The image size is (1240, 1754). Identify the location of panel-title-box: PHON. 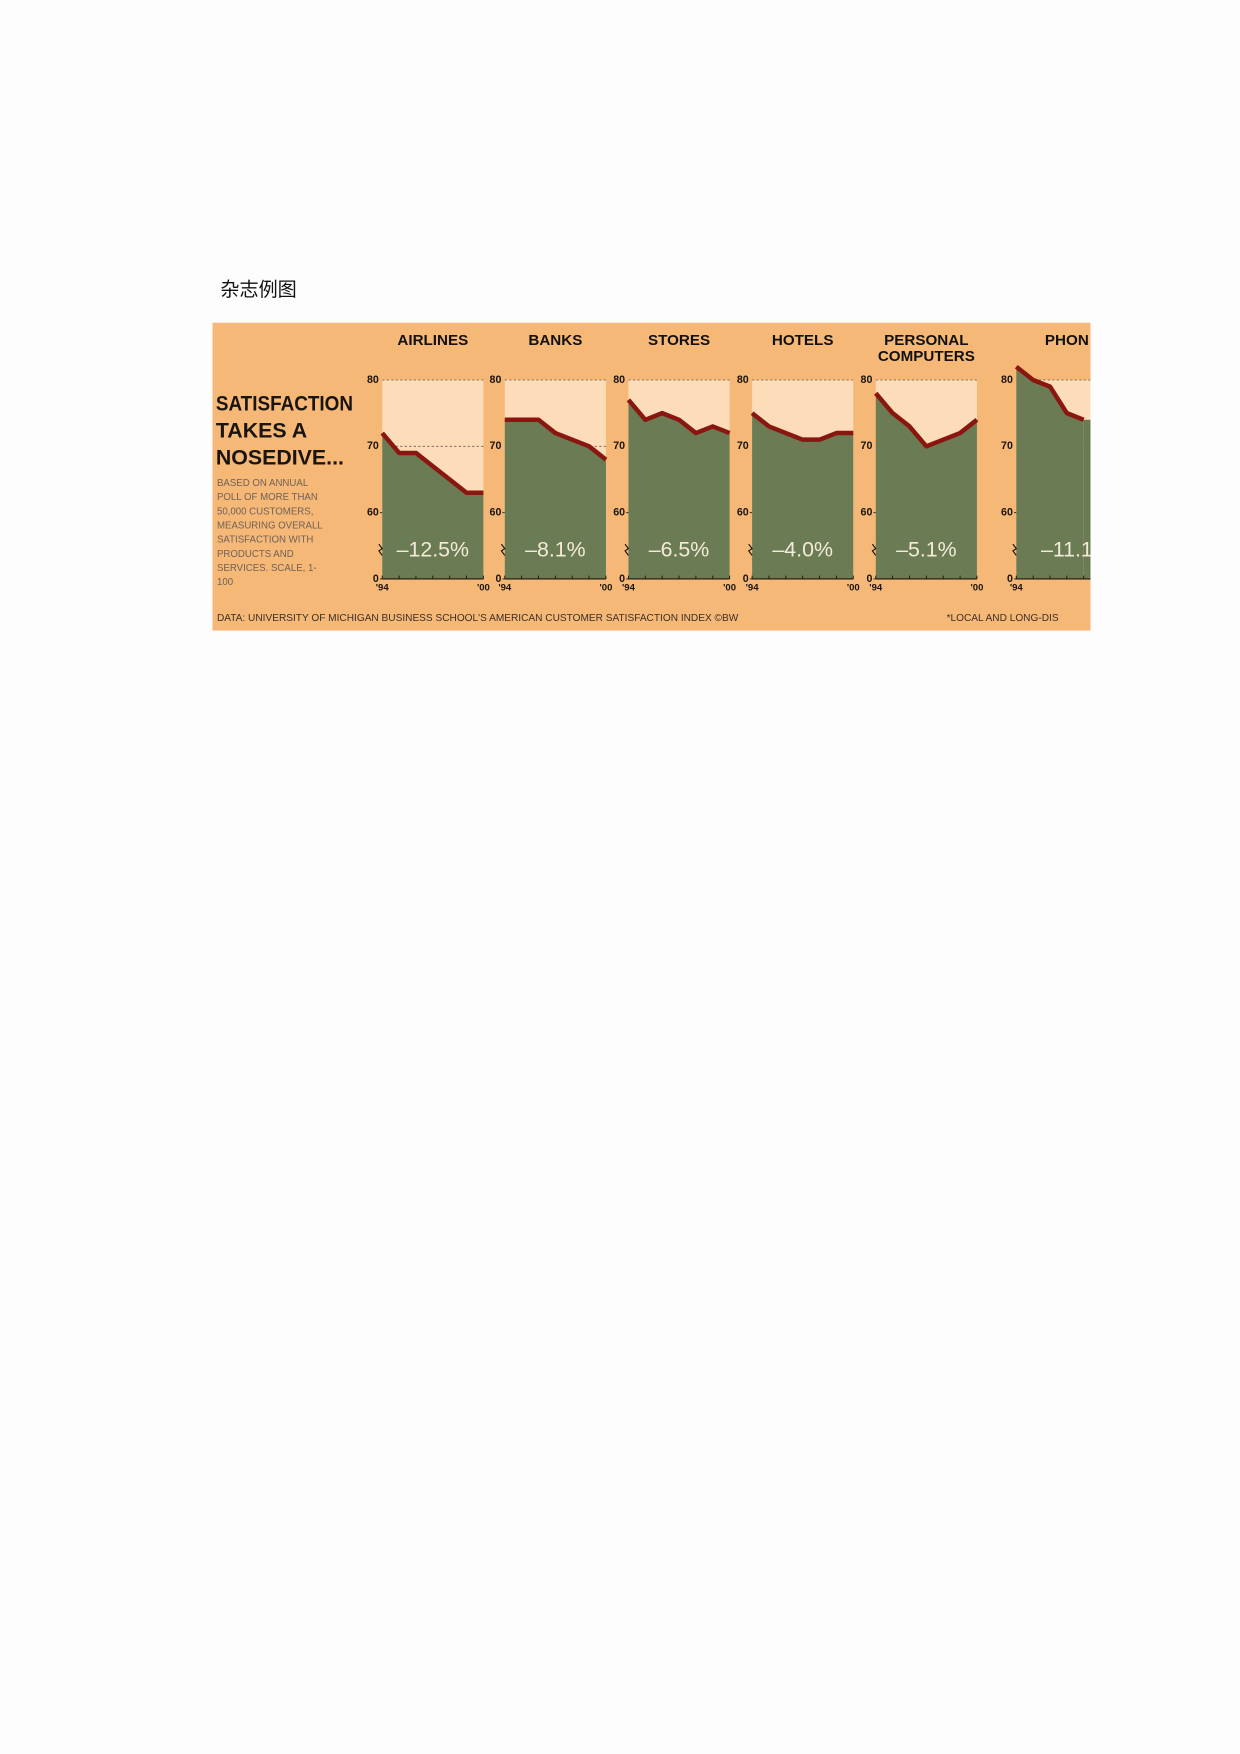
(1066, 340).